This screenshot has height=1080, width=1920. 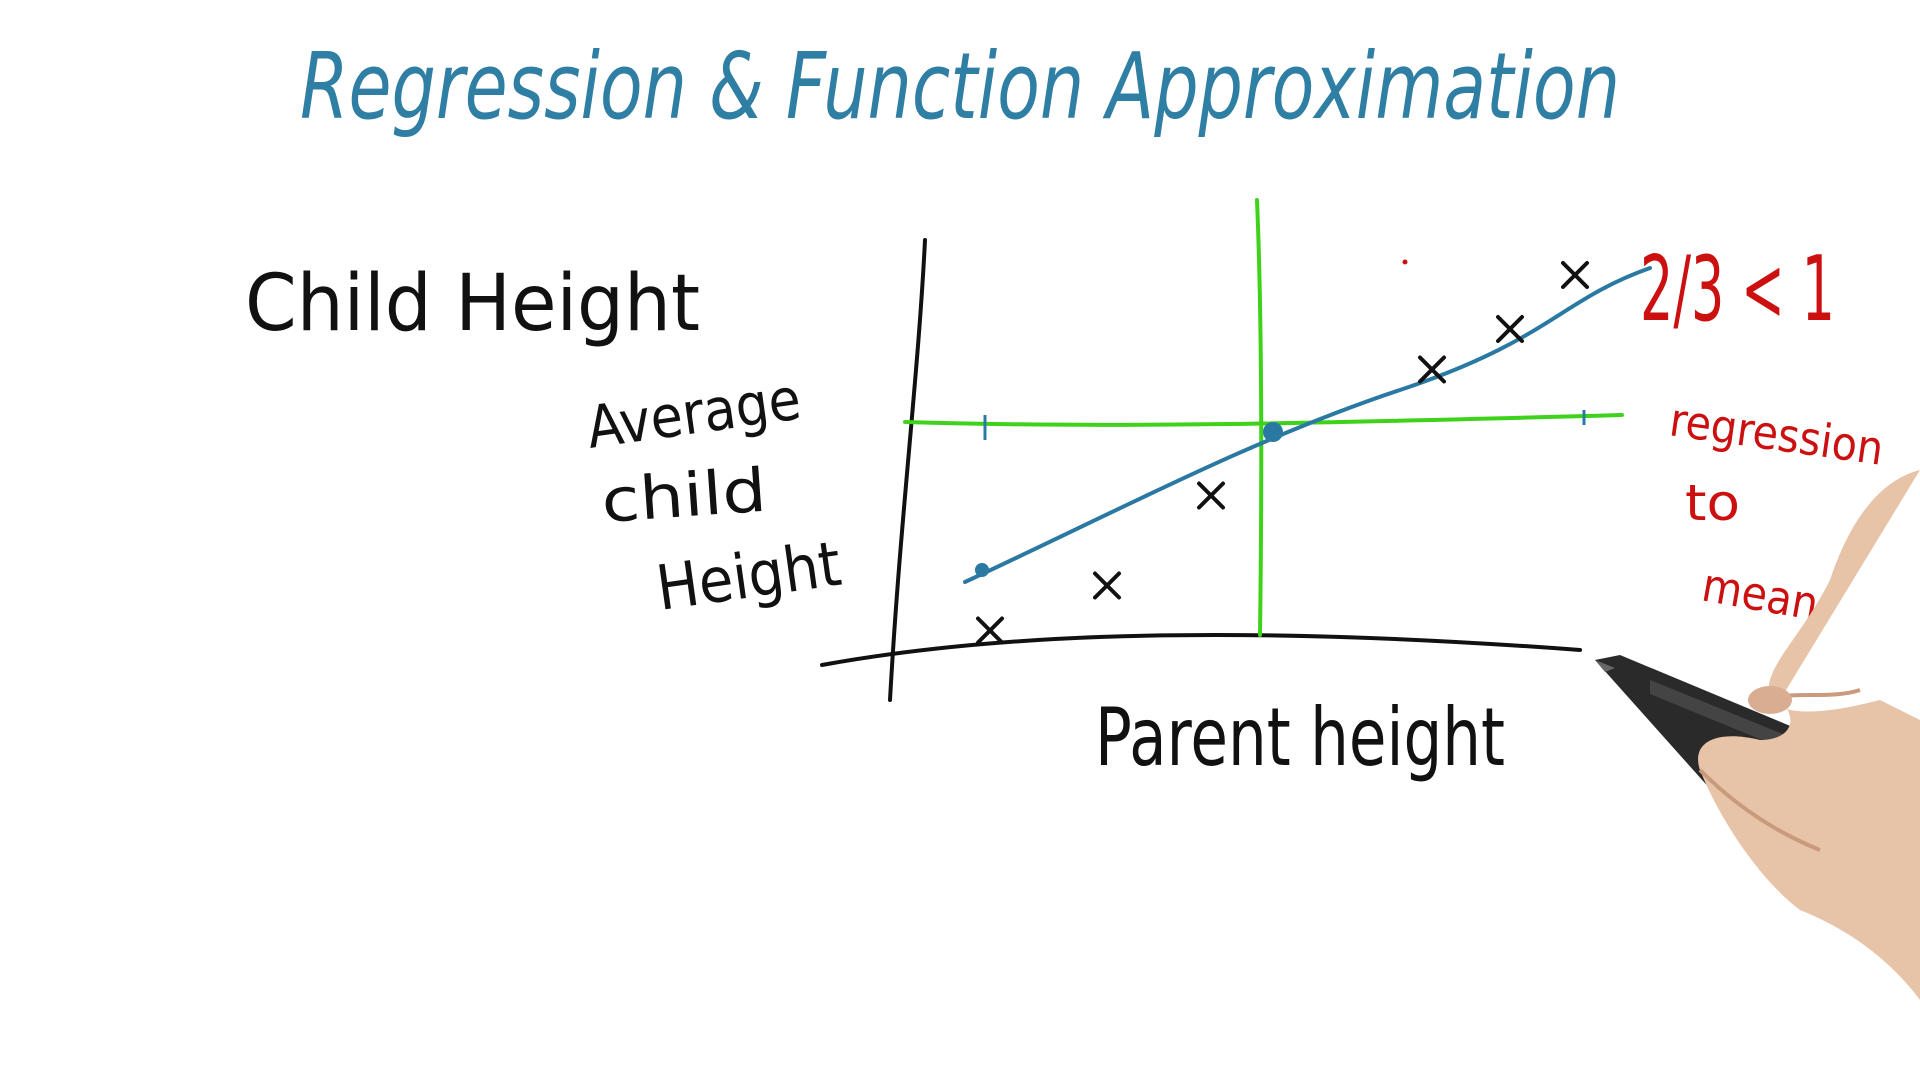 What do you see at coordinates (1273, 432) in the screenshot?
I see `mean-point-dot` at bounding box center [1273, 432].